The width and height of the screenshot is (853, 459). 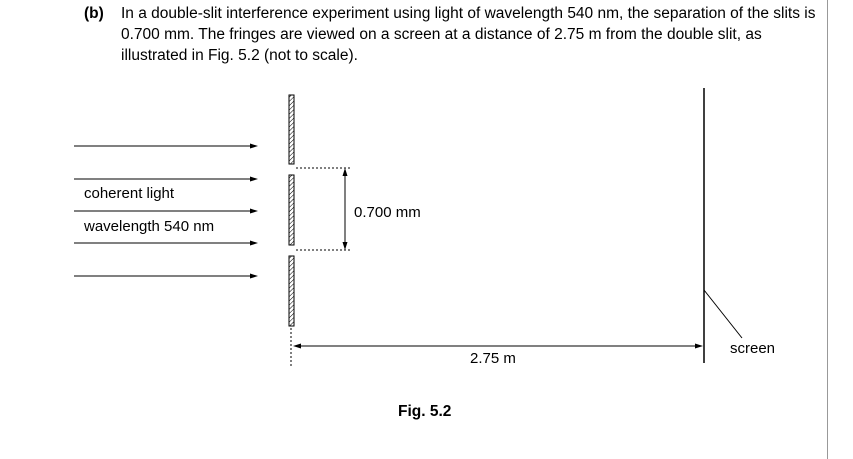 What do you see at coordinates (387, 212) in the screenshot?
I see `slit-separation-label: 0.700 mm` at bounding box center [387, 212].